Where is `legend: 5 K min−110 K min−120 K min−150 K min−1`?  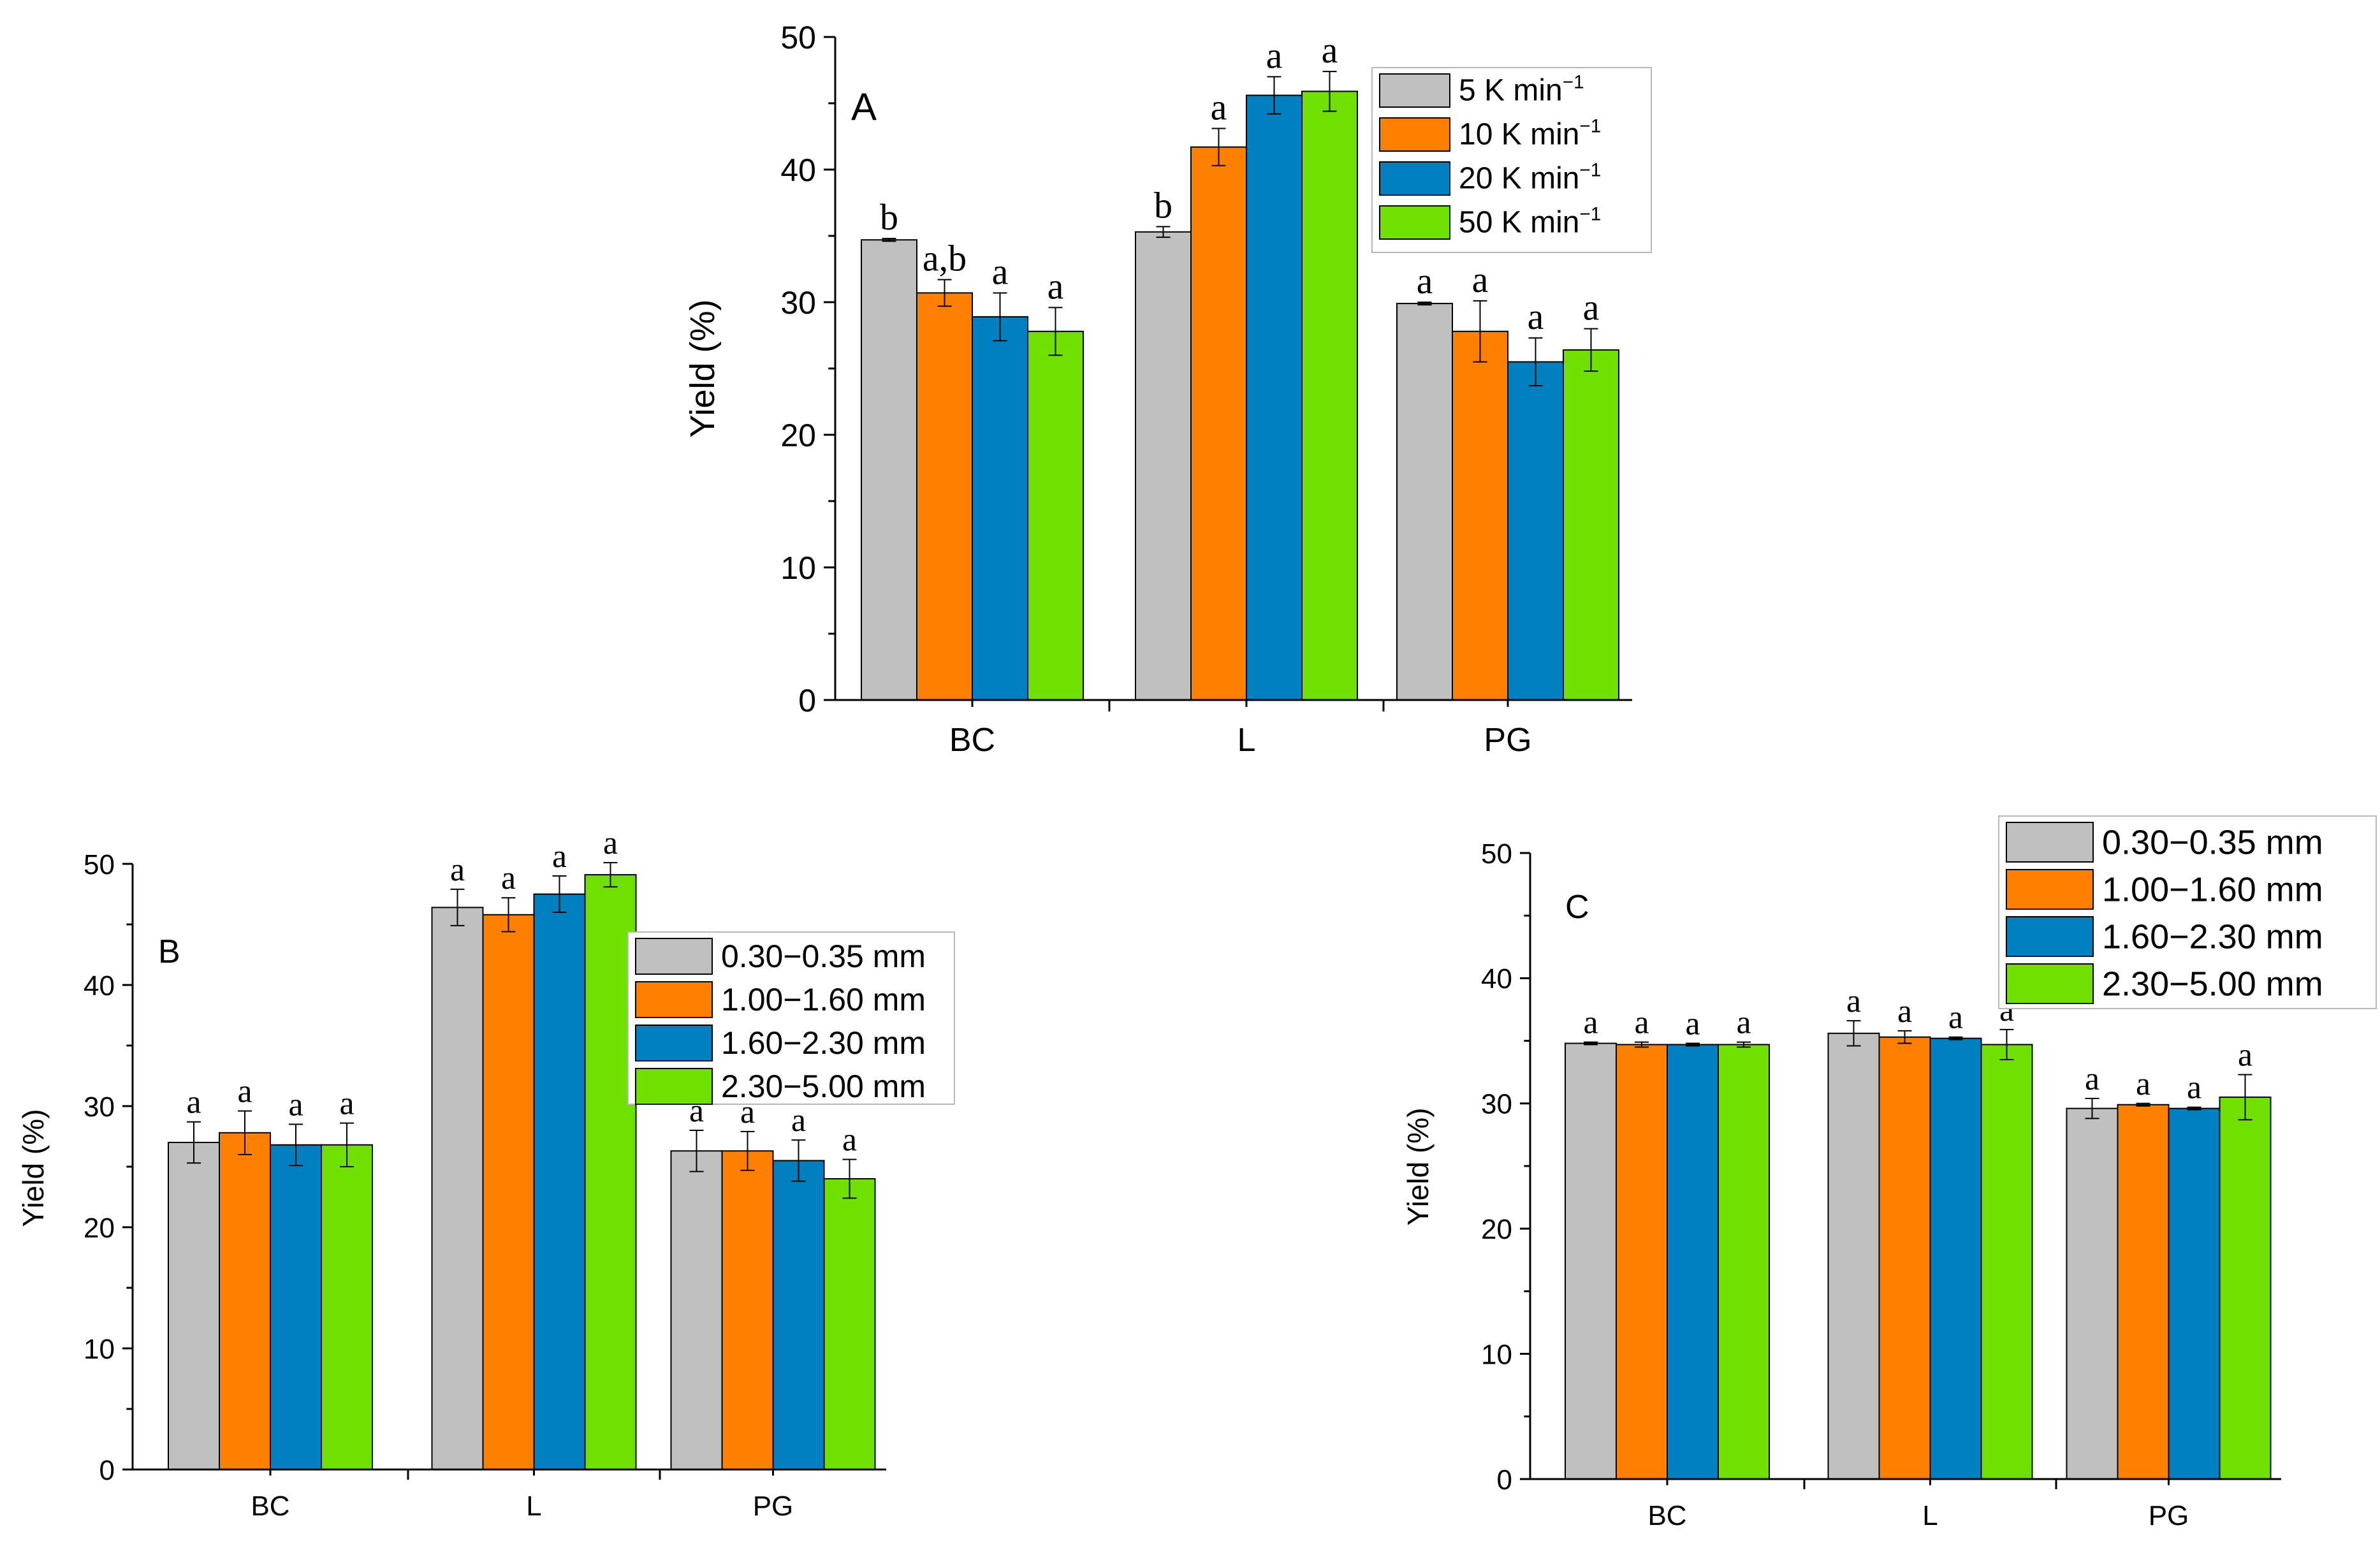
legend: 5 K min−110 K min−120 K min−150 K min−1 is located at coordinates (1511, 160).